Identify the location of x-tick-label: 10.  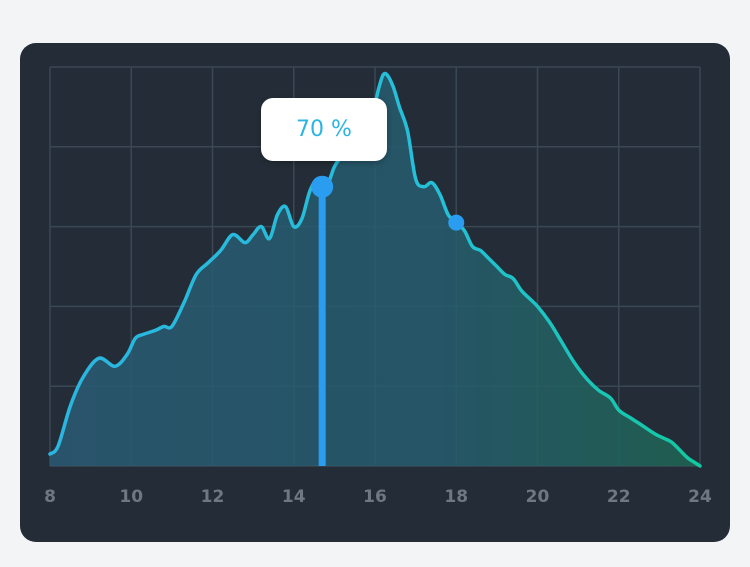
(131, 497).